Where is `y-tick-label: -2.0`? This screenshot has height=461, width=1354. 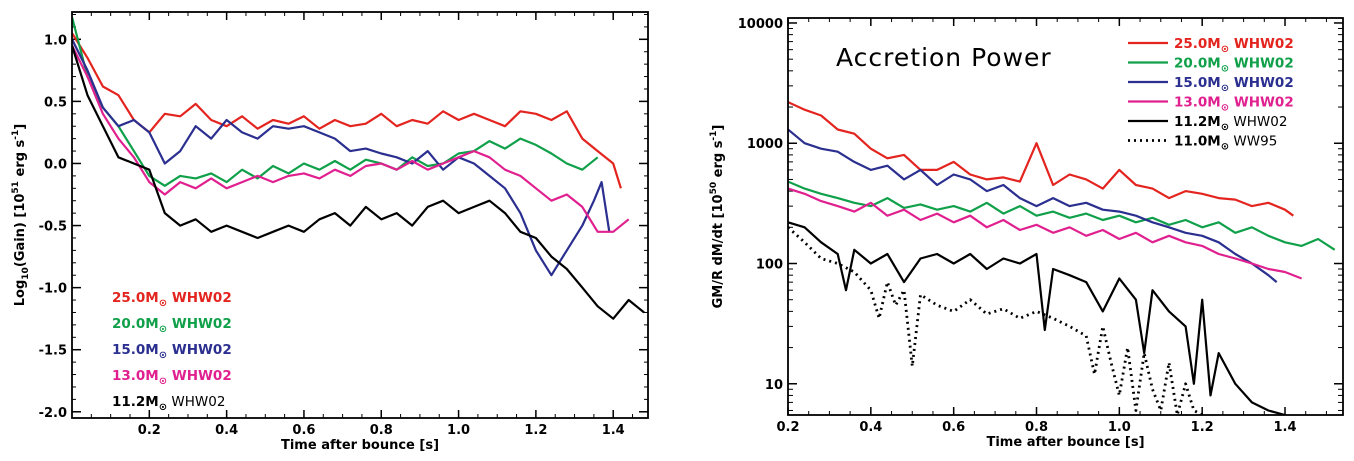 y-tick-label: -2.0 is located at coordinates (53, 413).